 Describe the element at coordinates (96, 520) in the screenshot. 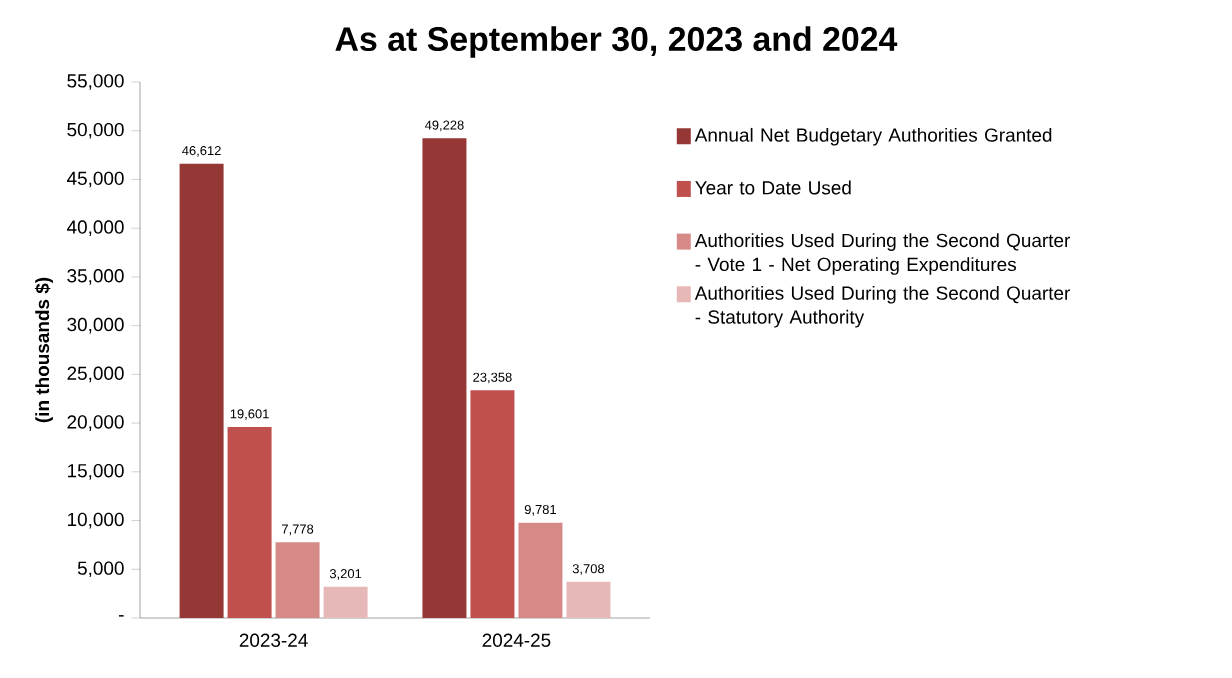

I see `y-tick-label: 10,000` at that location.